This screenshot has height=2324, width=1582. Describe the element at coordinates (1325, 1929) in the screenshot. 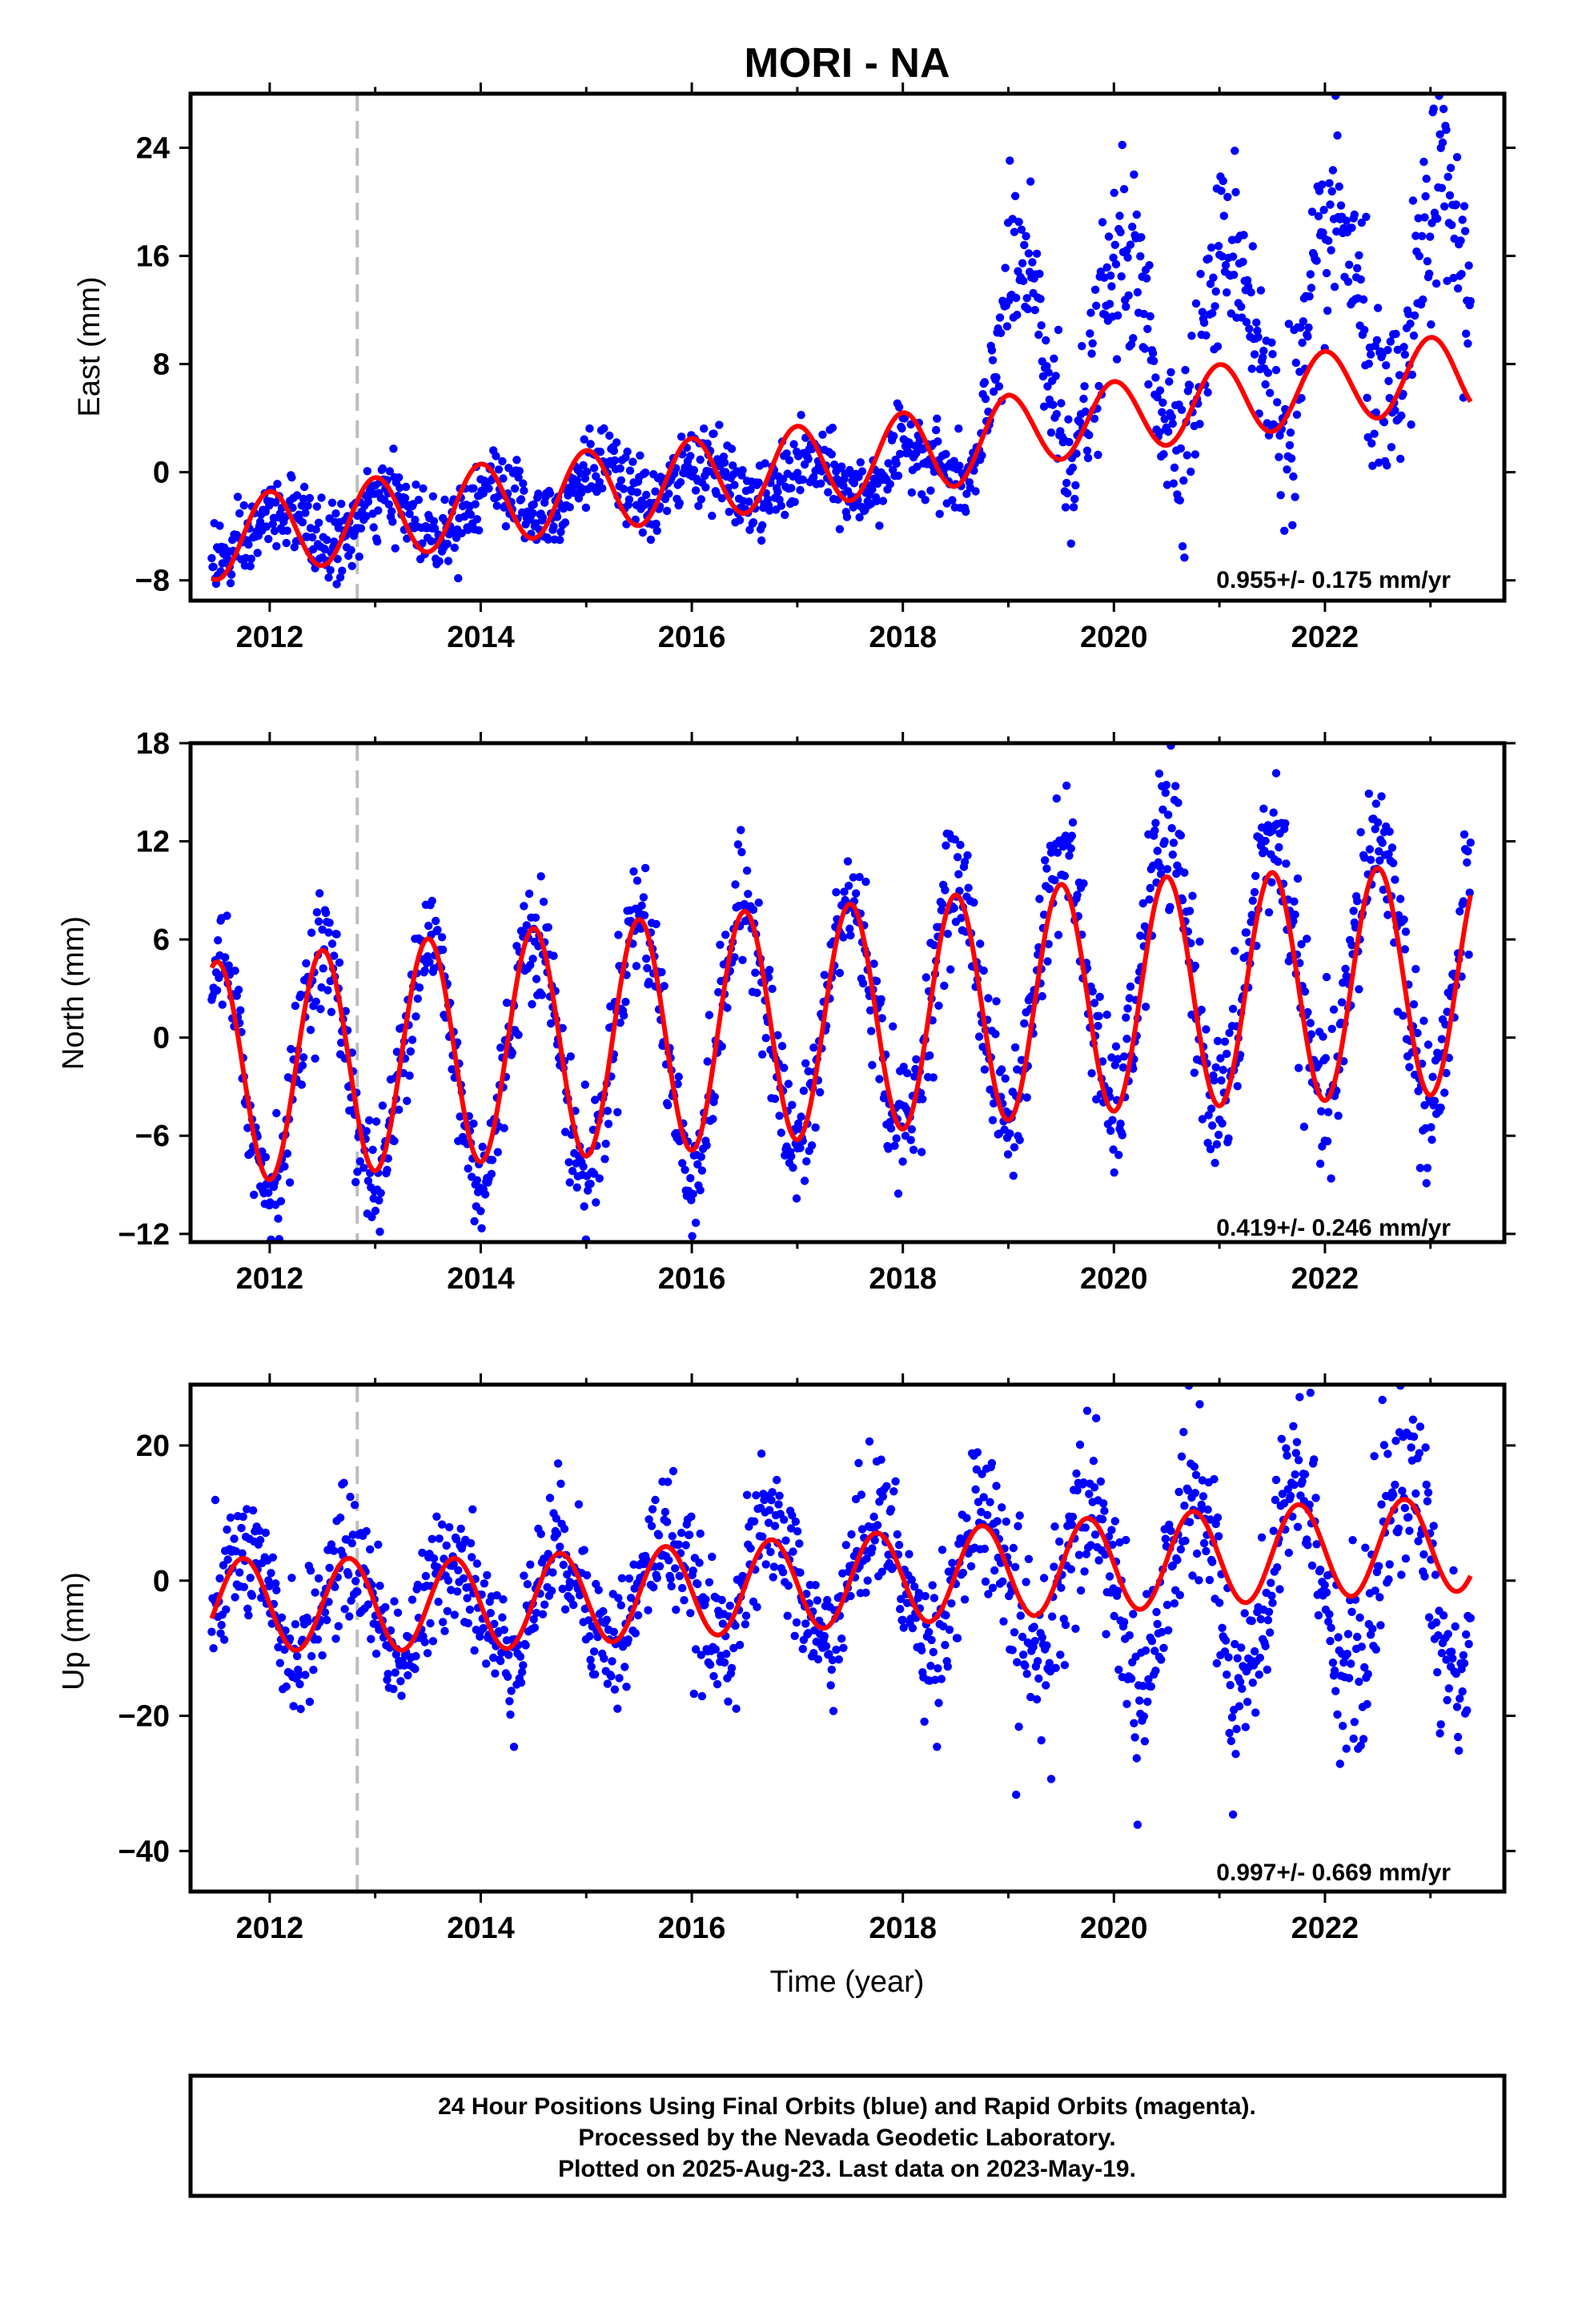

I see `up-x-tick-label: 2022` at that location.